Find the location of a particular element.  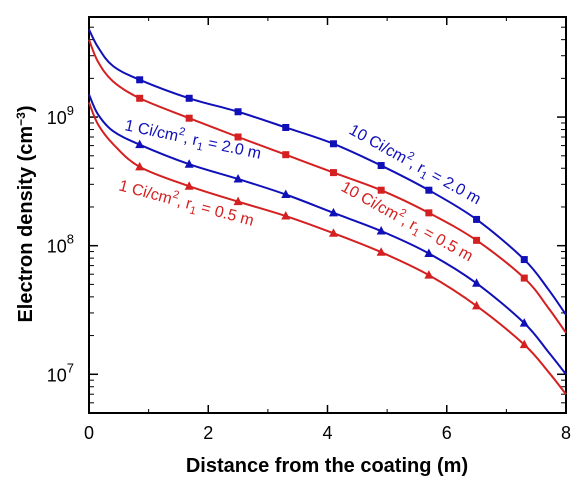

x-axis-title: Distance from the coating (m) is located at coordinates (327, 466).